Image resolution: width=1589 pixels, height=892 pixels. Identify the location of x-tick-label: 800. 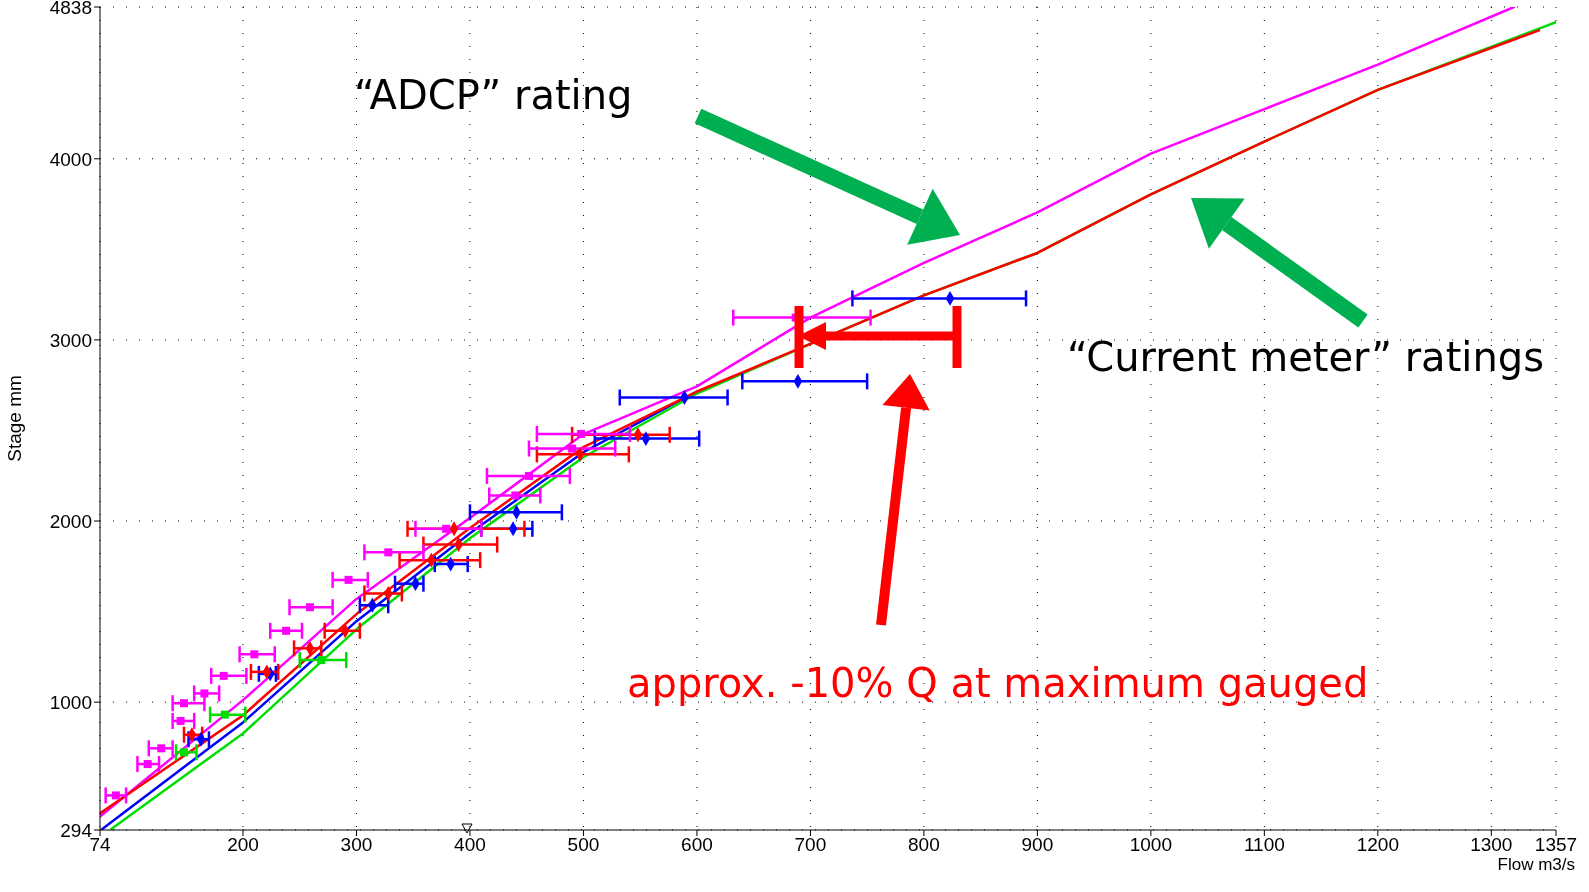
(924, 845).